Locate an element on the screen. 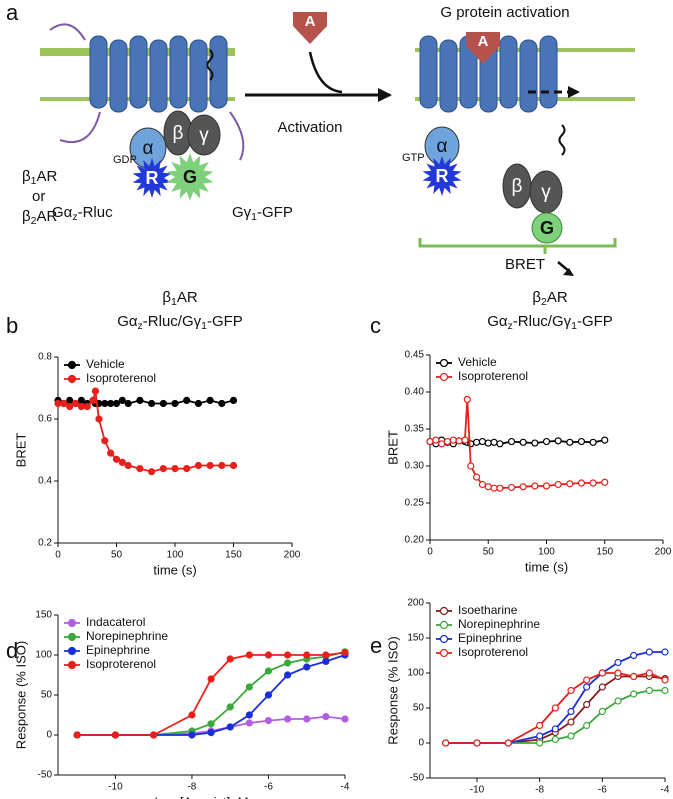 This screenshot has width=673, height=799. y-tick-label: 0.8 is located at coordinates (45, 357).